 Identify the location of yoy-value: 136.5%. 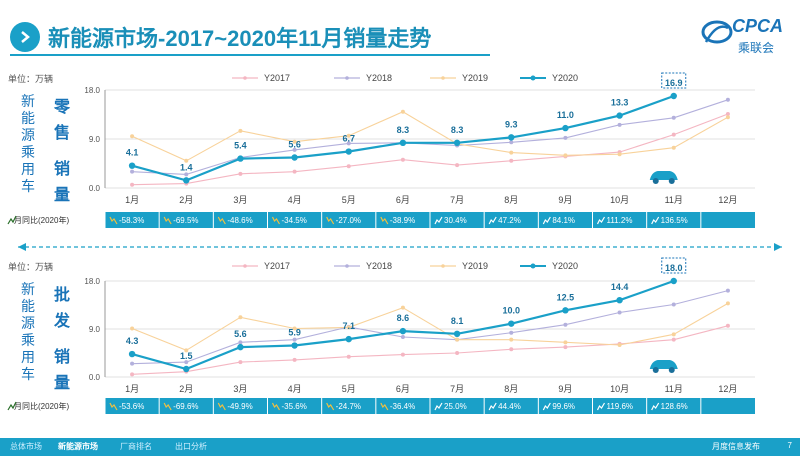
(674, 220).